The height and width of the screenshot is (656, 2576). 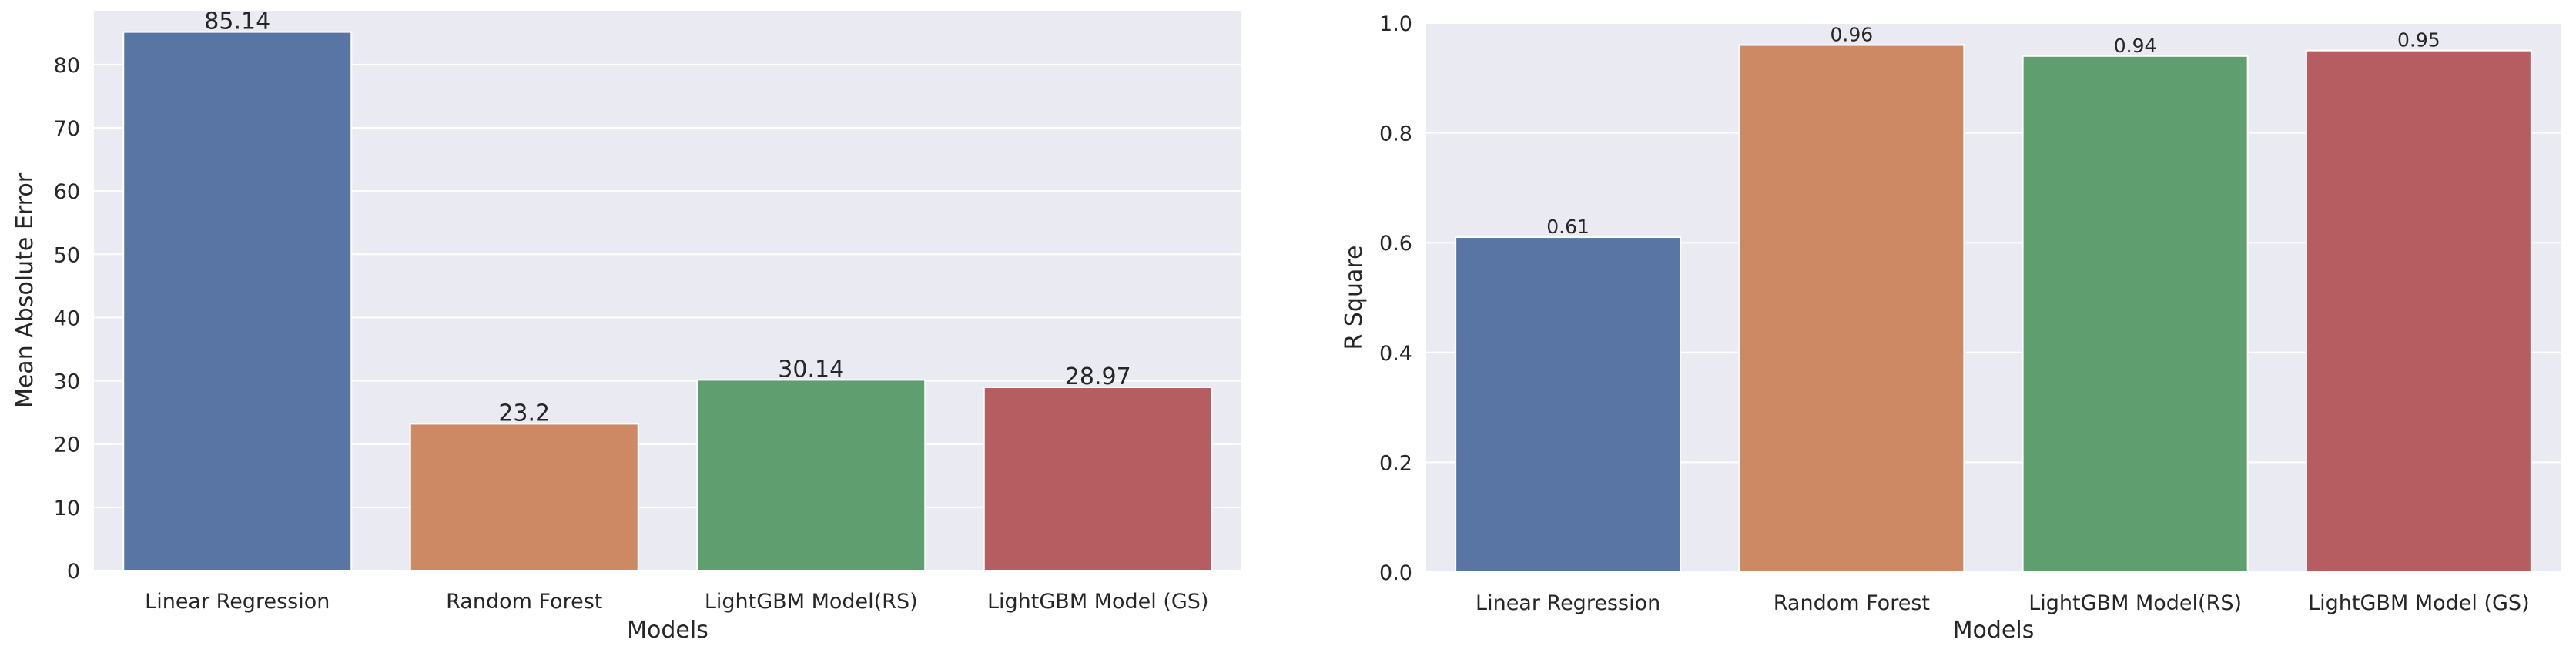 I want to click on r-square-x-tick-label: LightGBM Model (GS), so click(x=2418, y=603).